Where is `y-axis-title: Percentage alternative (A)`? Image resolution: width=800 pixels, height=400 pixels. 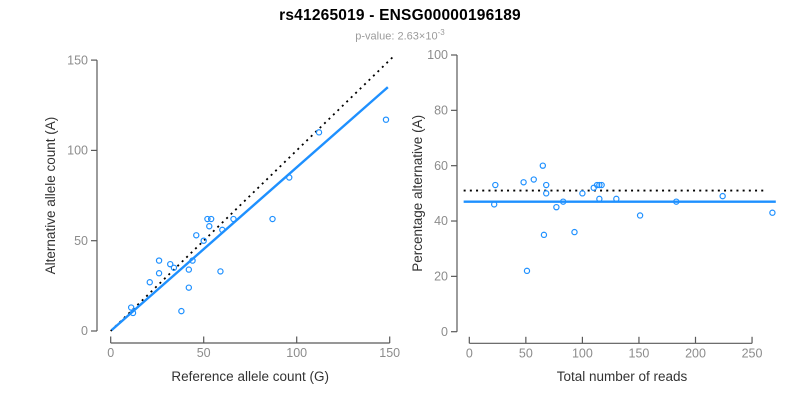
y-axis-title: Percentage alternative (A) is located at coordinates (417, 193).